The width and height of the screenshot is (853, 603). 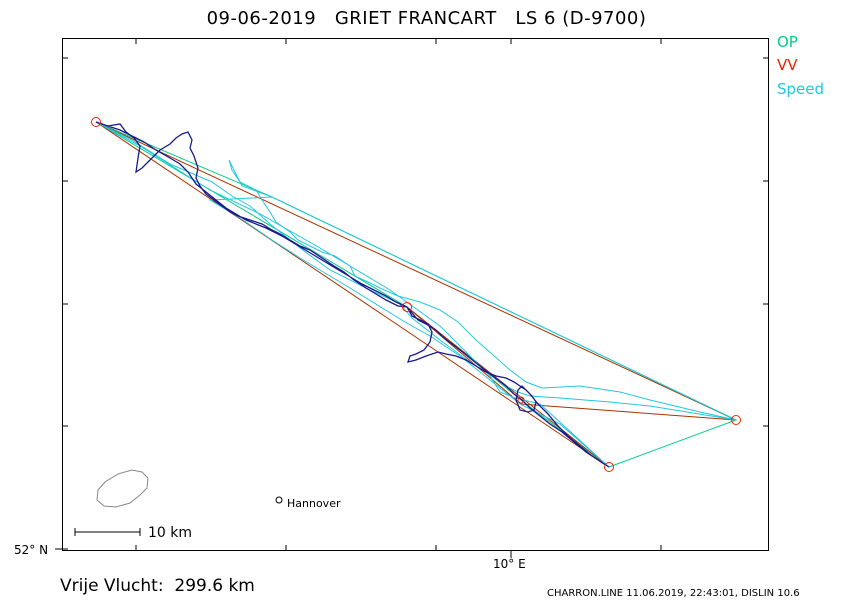 What do you see at coordinates (107, 532) in the screenshot?
I see `scale-bar` at bounding box center [107, 532].